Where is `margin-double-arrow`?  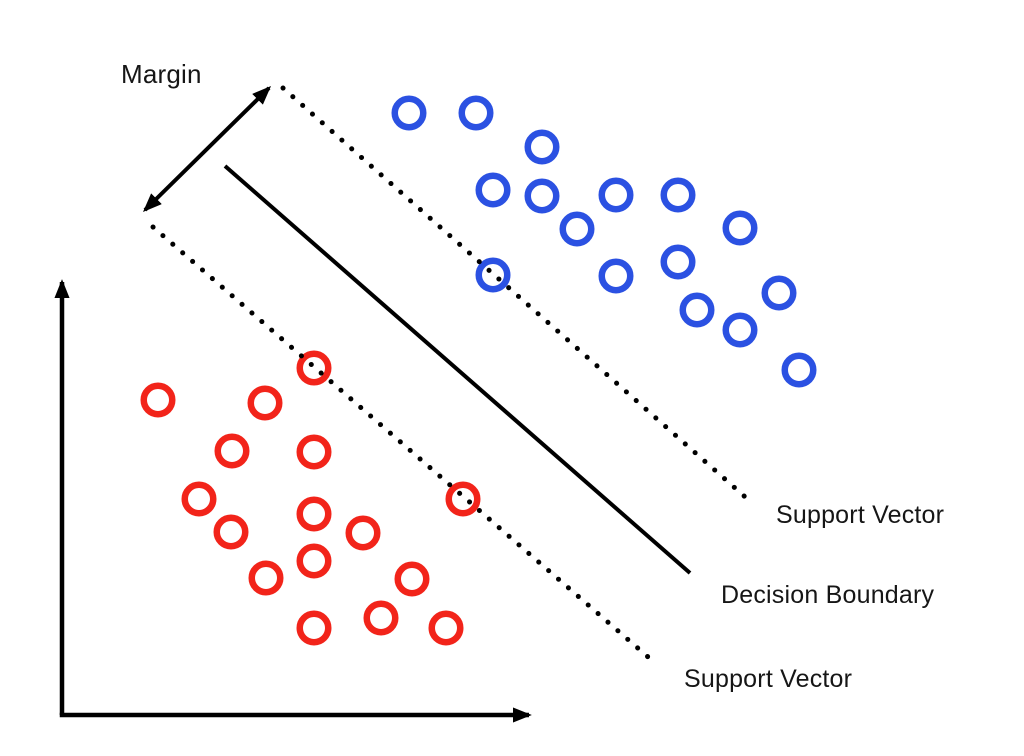
margin-double-arrow is located at coordinates (207, 149).